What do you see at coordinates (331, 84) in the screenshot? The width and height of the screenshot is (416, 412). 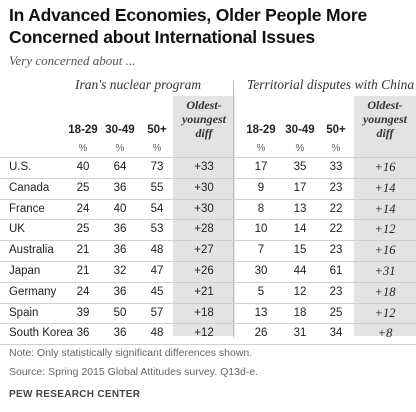 I see `group-header-china: Territorial disputes with China` at bounding box center [331, 84].